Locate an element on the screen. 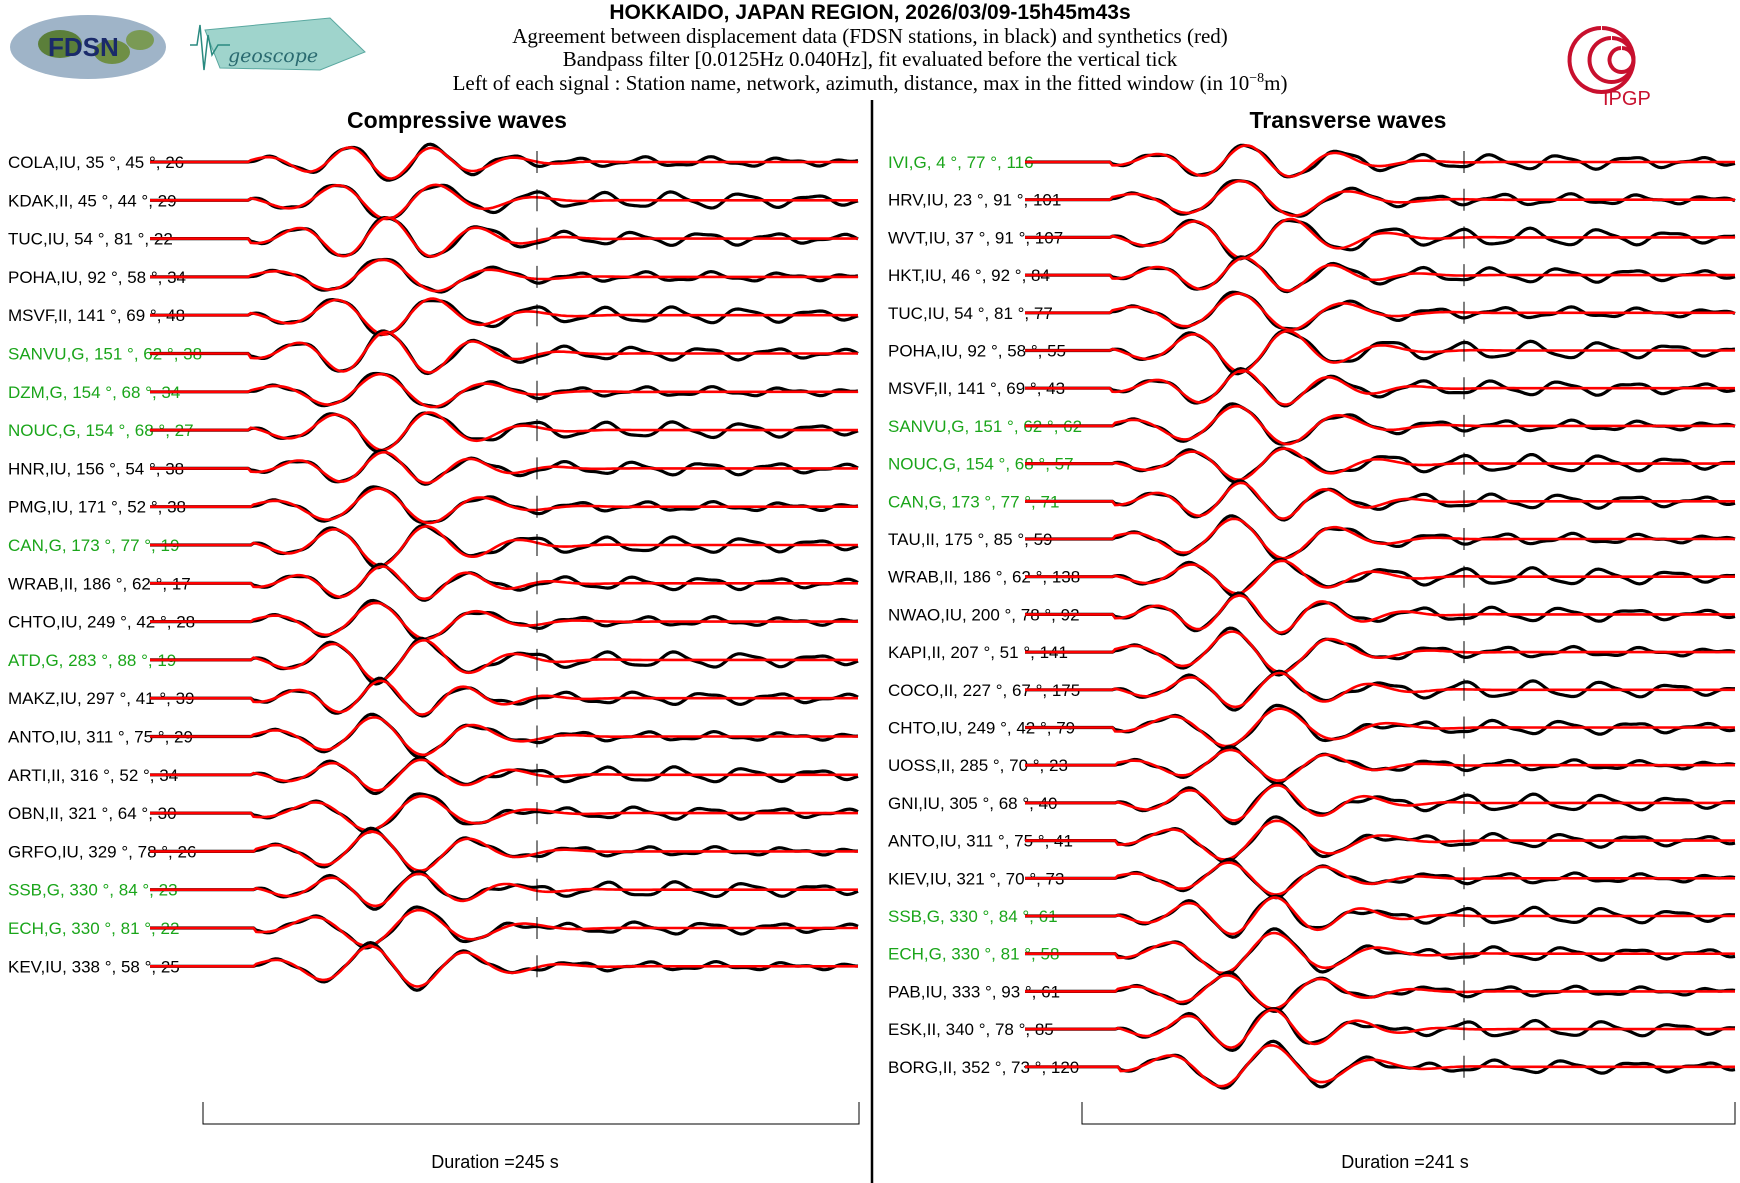  station-label: TUC,IU, 54 °, 81 °, 22 is located at coordinates (90, 239).